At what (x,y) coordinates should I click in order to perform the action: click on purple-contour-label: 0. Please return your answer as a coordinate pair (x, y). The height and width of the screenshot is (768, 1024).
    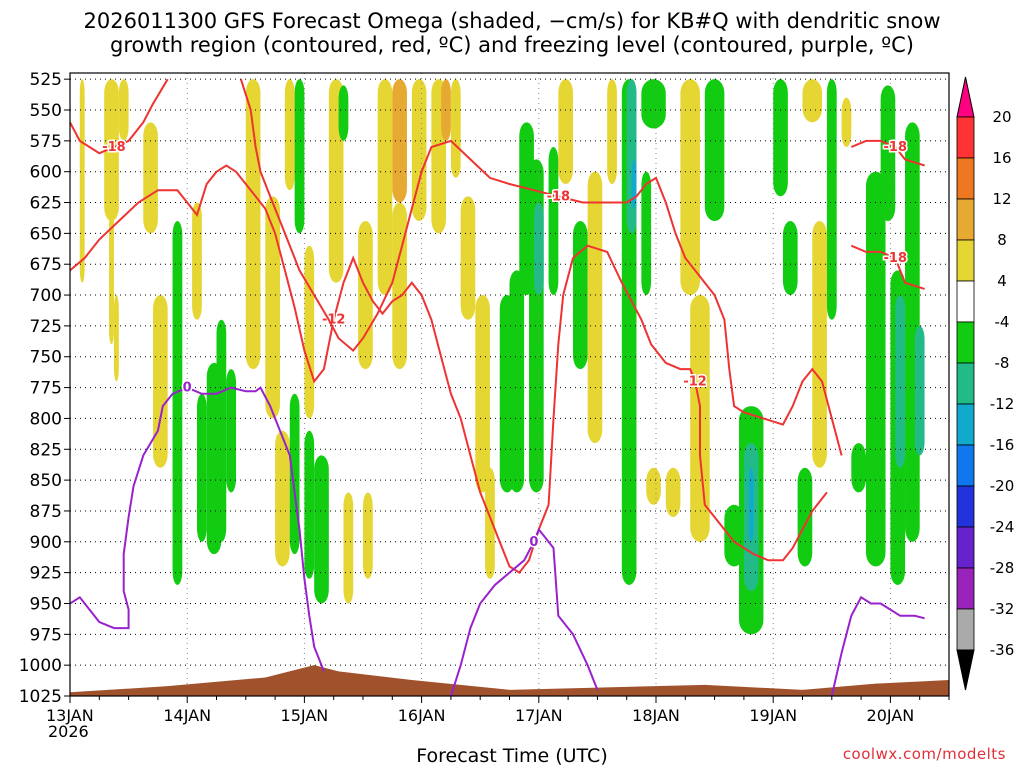
    Looking at the image, I should click on (533, 542).